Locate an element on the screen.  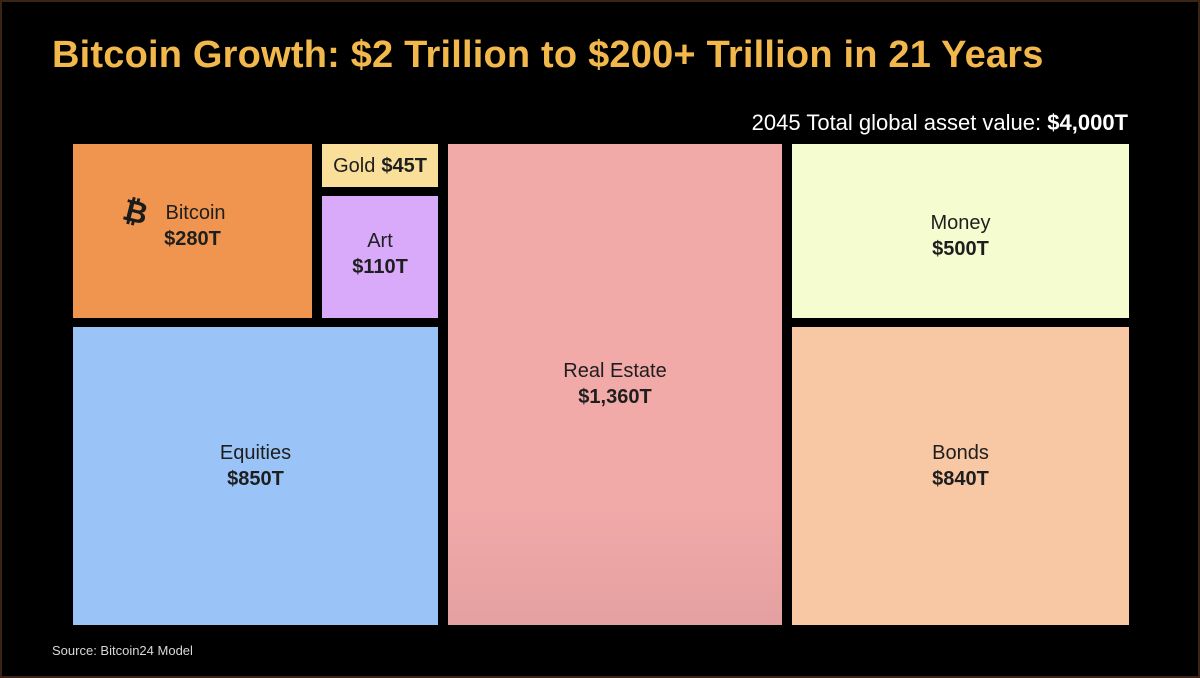
tile-value: $840T is located at coordinates (960, 479).